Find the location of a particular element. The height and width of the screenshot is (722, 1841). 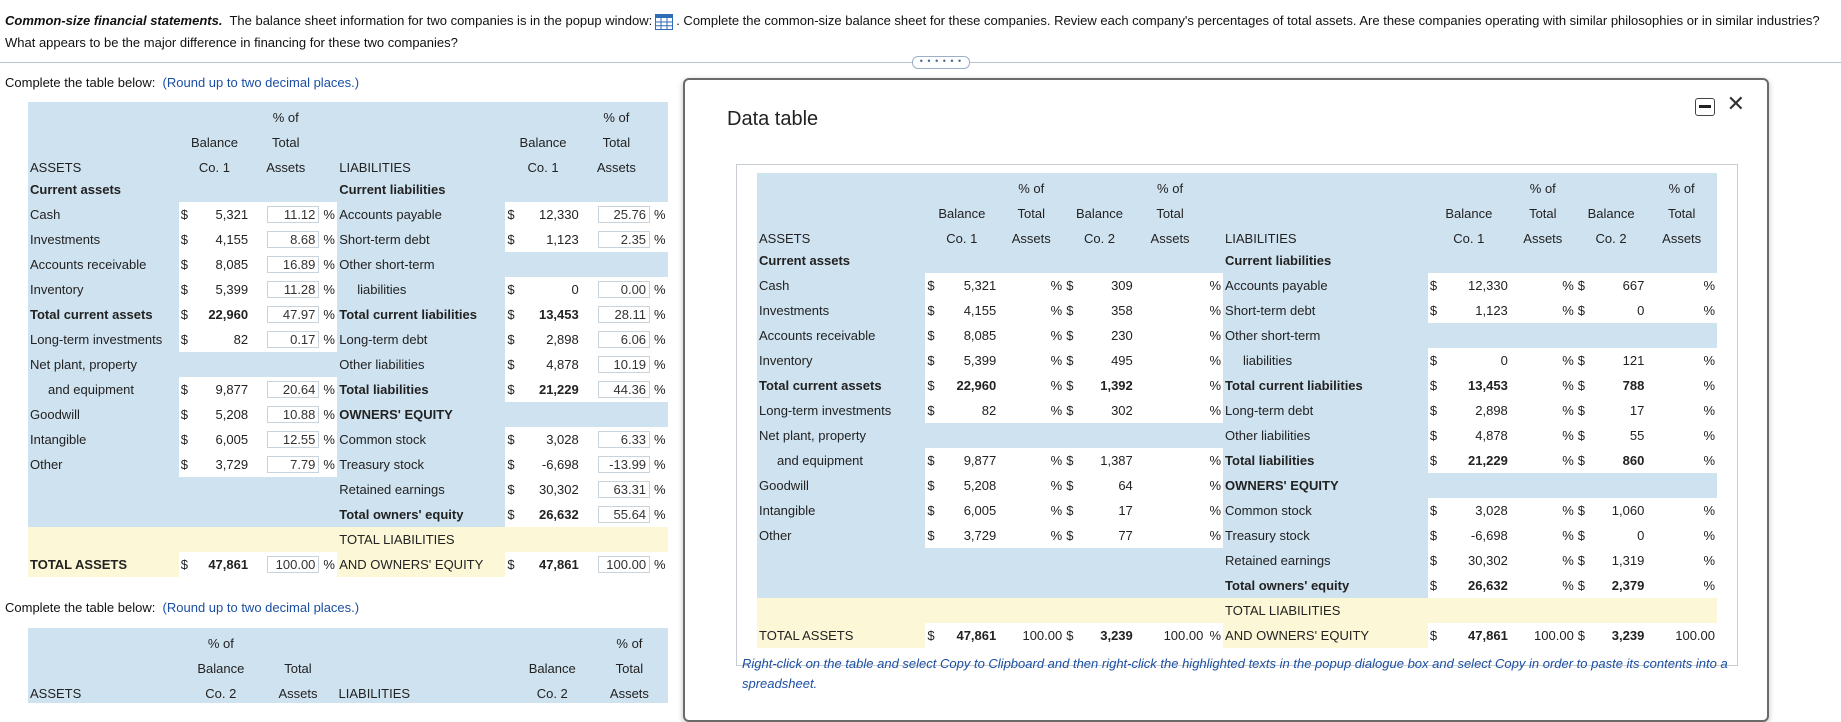

co1-net_plant: 9,877 is located at coordinates (232, 389).